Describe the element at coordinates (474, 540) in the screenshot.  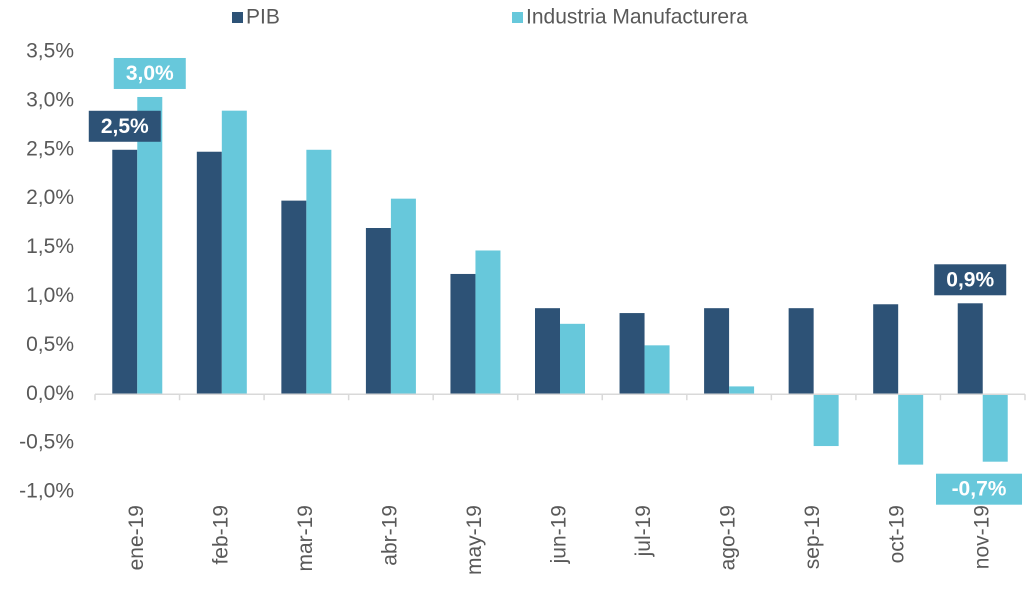
I see `x-tick-label: may-19` at that location.